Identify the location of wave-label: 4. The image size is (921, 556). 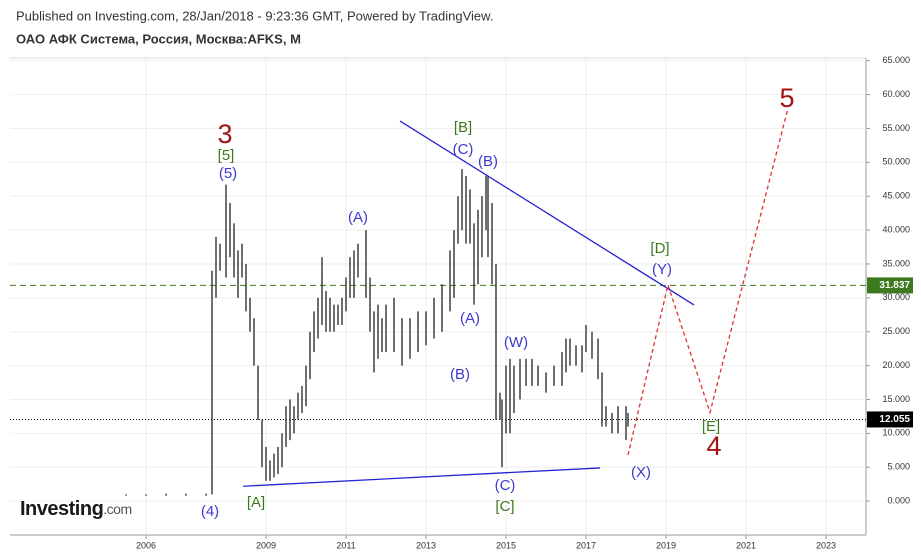
(713, 446).